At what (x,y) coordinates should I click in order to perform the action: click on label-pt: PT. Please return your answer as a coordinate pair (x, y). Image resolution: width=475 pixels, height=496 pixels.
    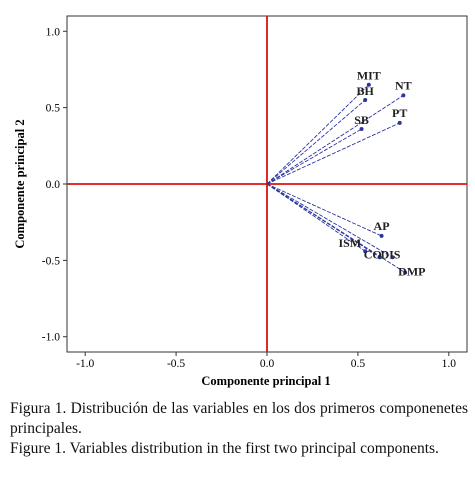
    Looking at the image, I should click on (399, 113).